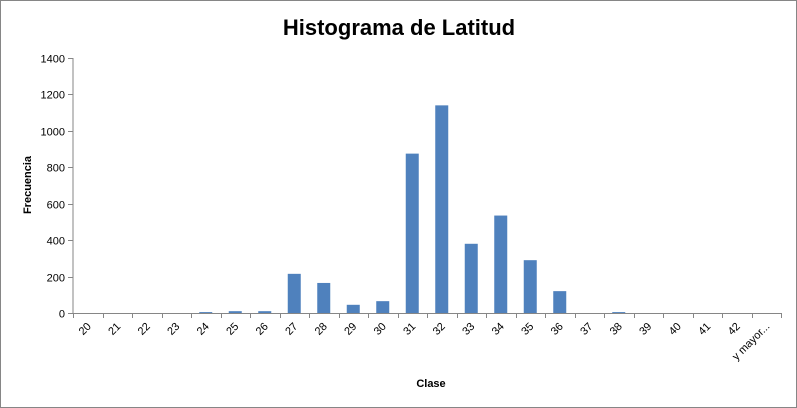 The image size is (797, 408). Describe the element at coordinates (350, 329) in the screenshot. I see `x-tick-label: 29` at that location.